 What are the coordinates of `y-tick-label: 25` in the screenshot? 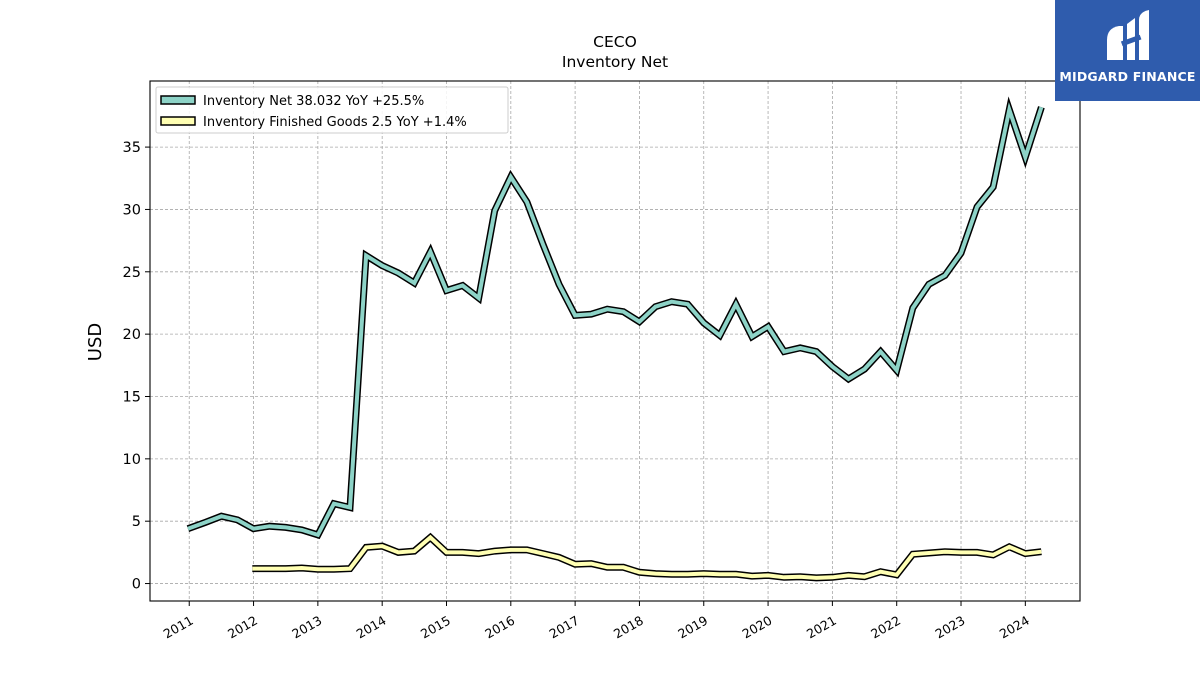 It's located at (132, 273).